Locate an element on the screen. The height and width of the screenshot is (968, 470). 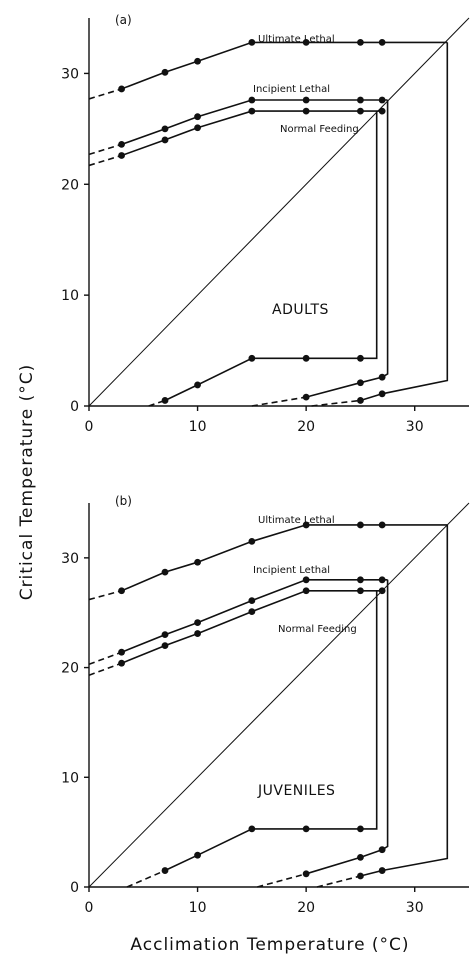
y-tick-label-a-20: 20 is located at coordinates (70, 185).